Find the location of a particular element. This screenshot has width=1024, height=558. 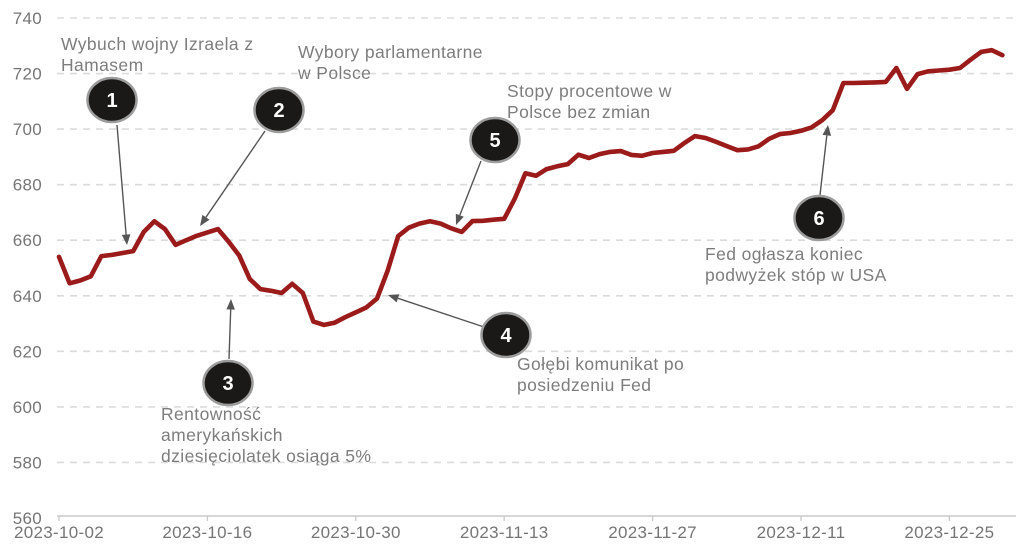

y-axis-label: 640 is located at coordinates (27, 296).